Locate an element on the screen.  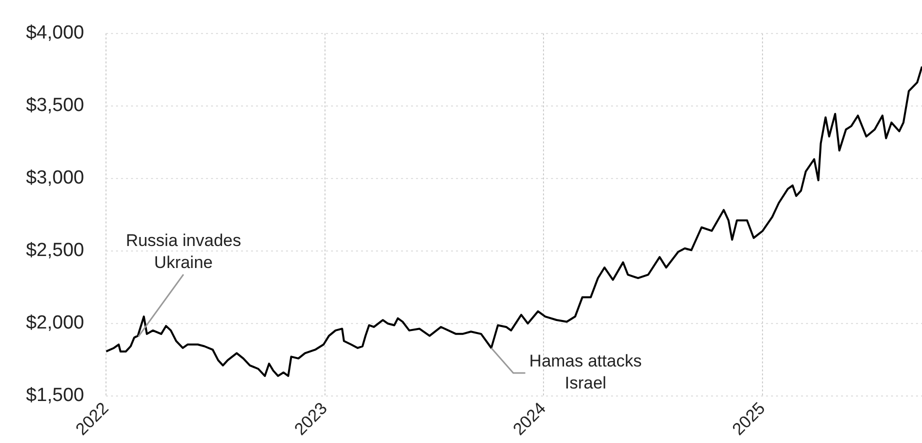
y-tick-label: $2,500 is located at coordinates (55, 251).